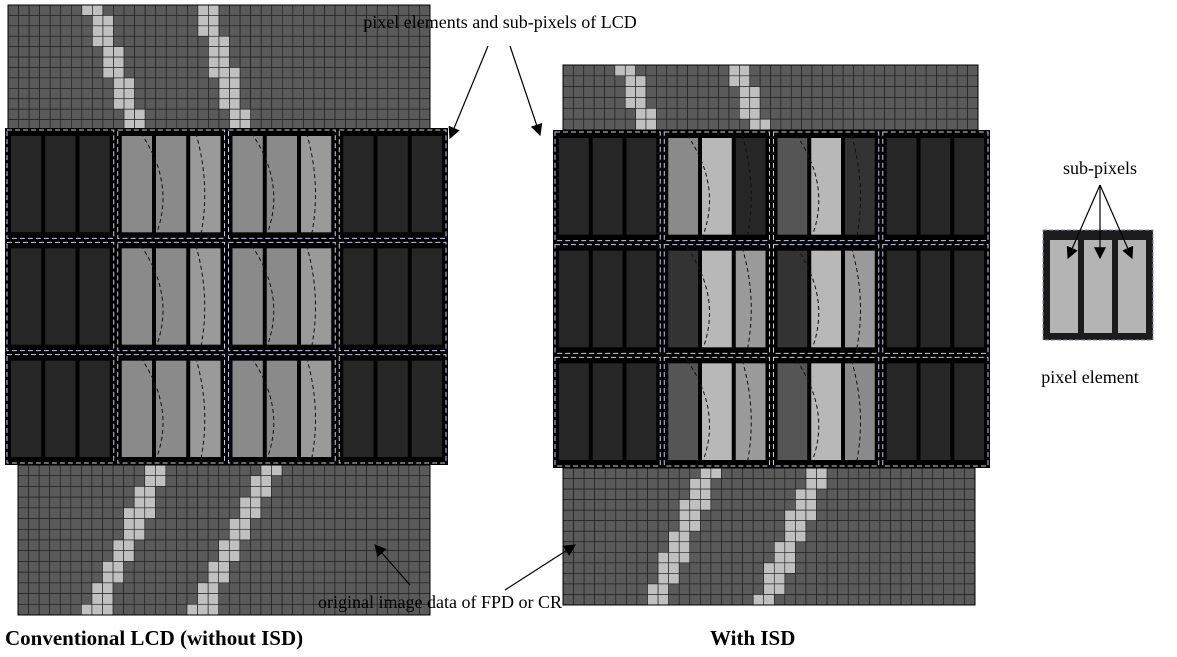 This screenshot has width=1177, height=657. I want to click on pixel-element-label: pixel element, so click(1089, 377).